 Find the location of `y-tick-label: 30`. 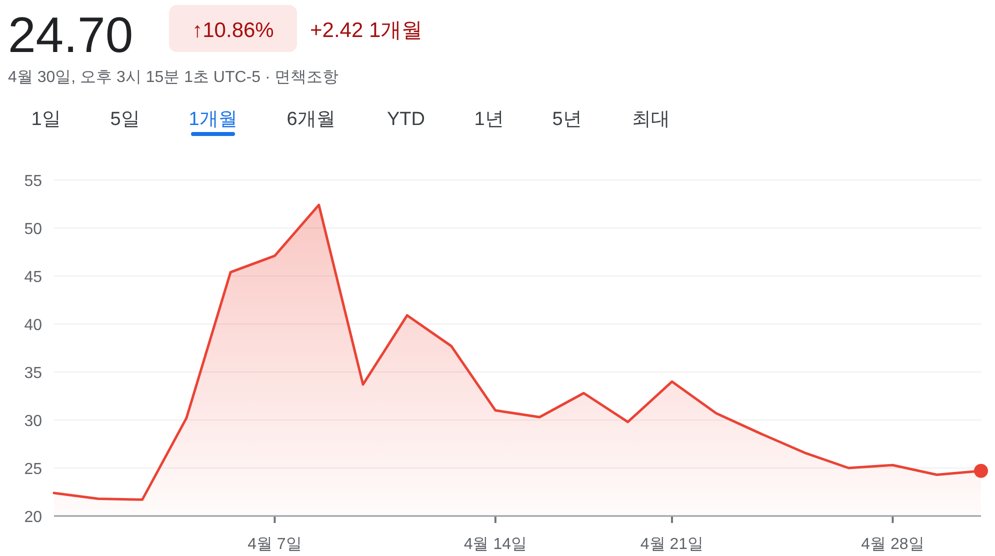

y-tick-label: 30 is located at coordinates (33, 421).